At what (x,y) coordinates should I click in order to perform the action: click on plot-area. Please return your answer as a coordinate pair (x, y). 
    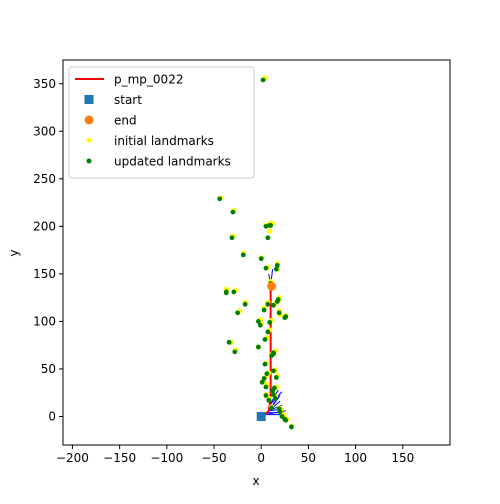
    Looking at the image, I should click on (256, 252).